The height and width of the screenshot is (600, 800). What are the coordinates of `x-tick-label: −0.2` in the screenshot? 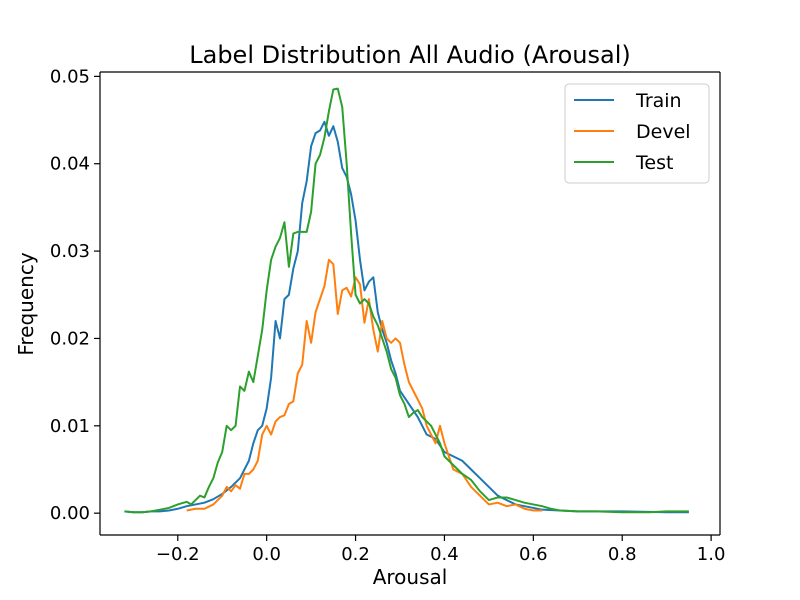 It's located at (178, 554).